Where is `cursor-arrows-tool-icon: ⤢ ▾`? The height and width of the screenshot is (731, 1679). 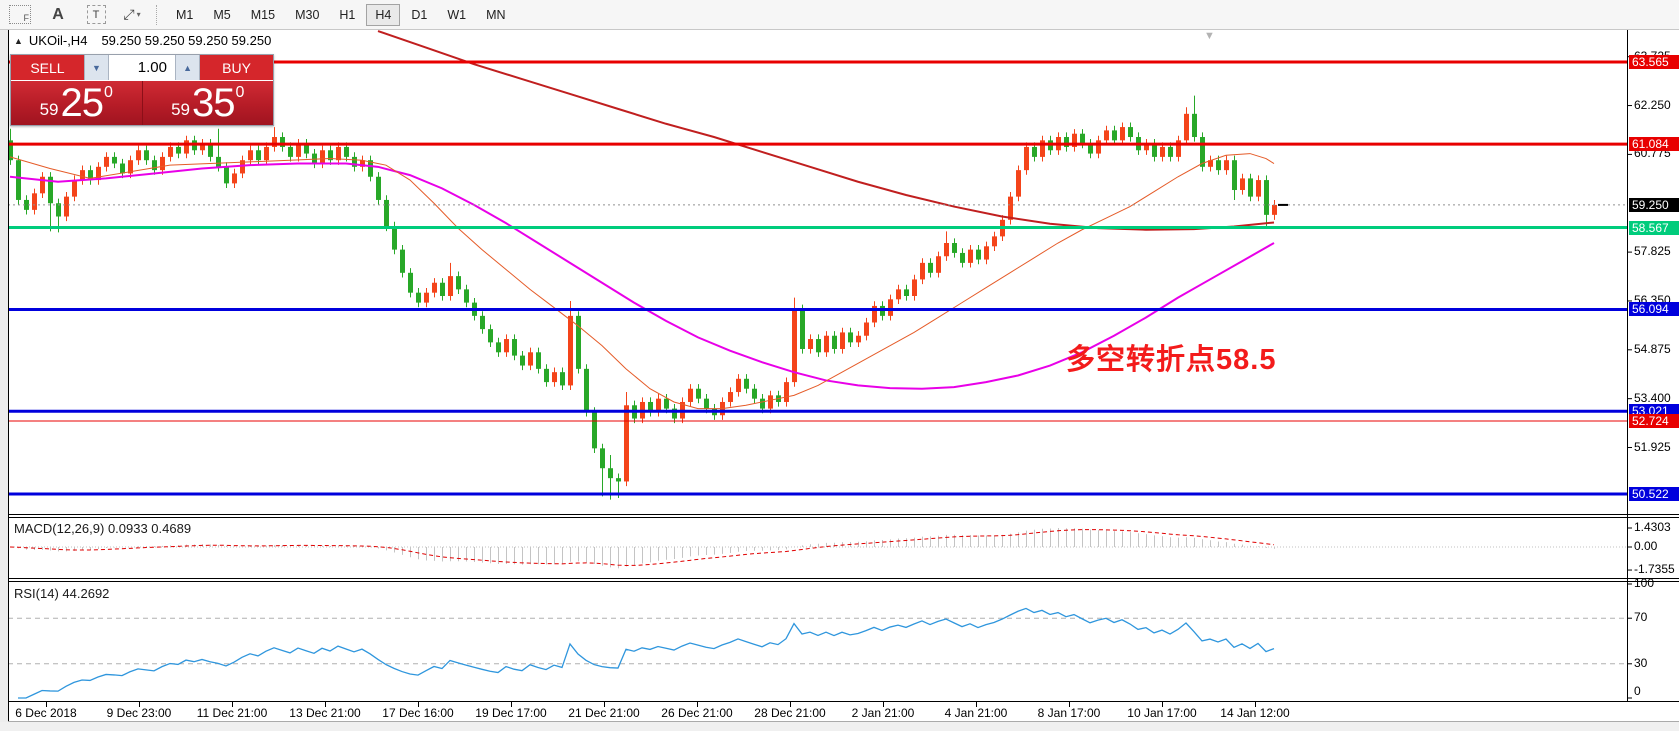 cursor-arrows-tool-icon: ⤢ ▾ is located at coordinates (132, 15).